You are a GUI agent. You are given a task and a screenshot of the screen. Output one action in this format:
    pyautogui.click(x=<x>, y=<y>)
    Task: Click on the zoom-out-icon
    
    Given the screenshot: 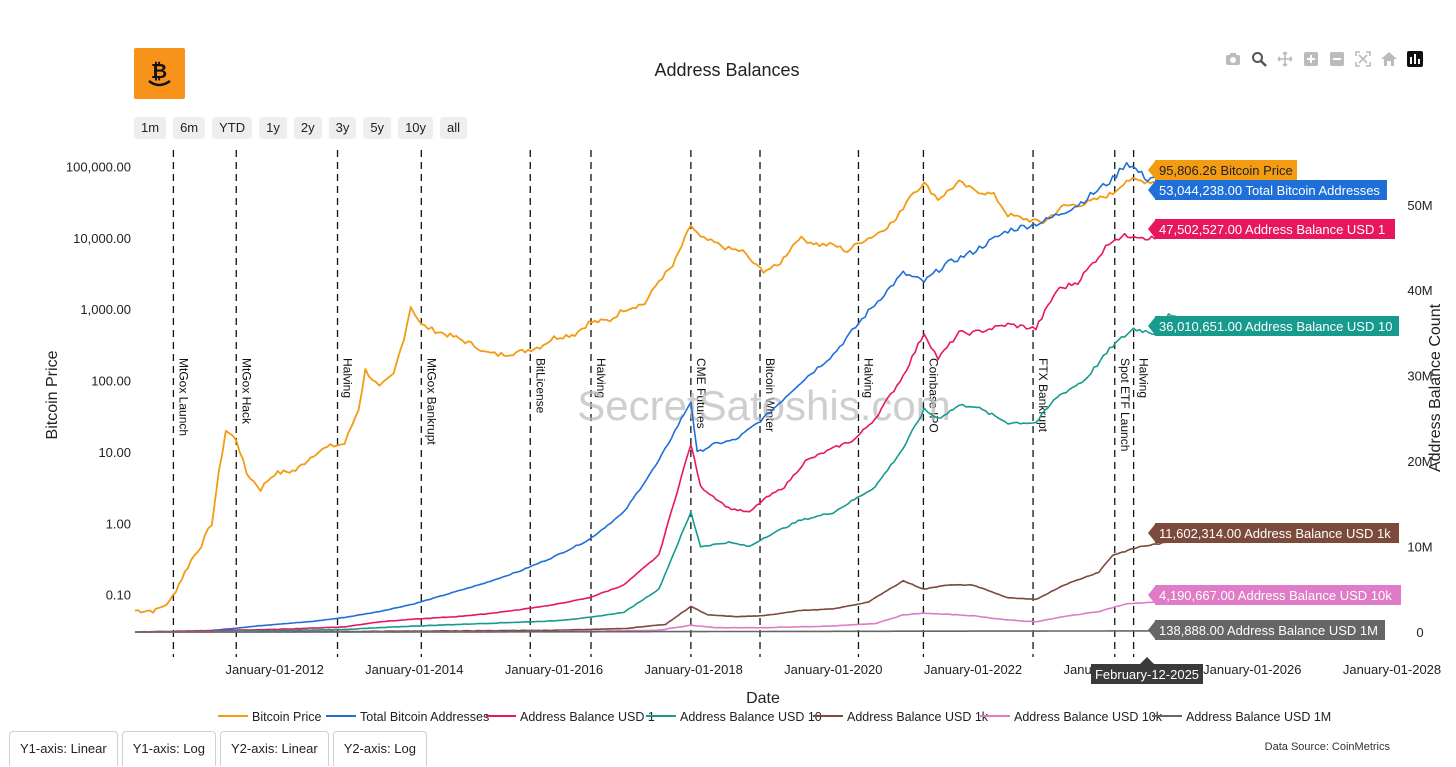 What is the action you would take?
    pyautogui.click(x=1337, y=59)
    